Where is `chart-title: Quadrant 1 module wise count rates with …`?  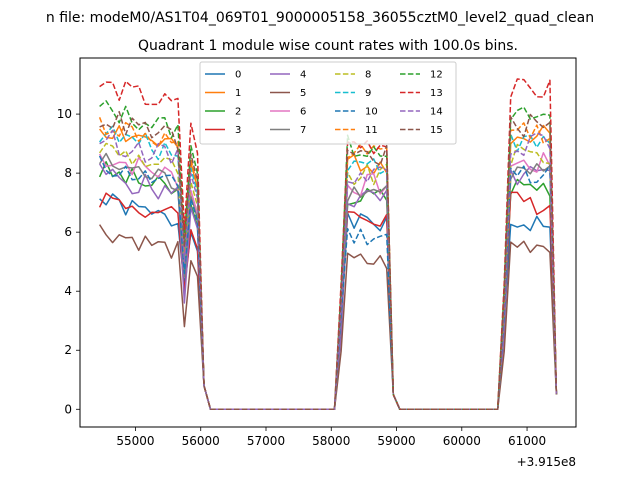 chart-title: Quadrant 1 module wise count rates with … is located at coordinates (328, 46).